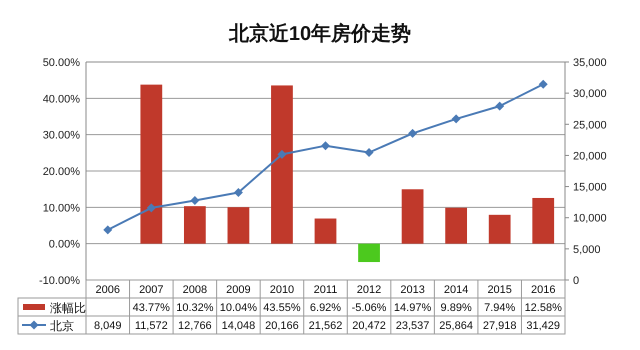  I want to click on x-tick-label: 2014, so click(456, 290).